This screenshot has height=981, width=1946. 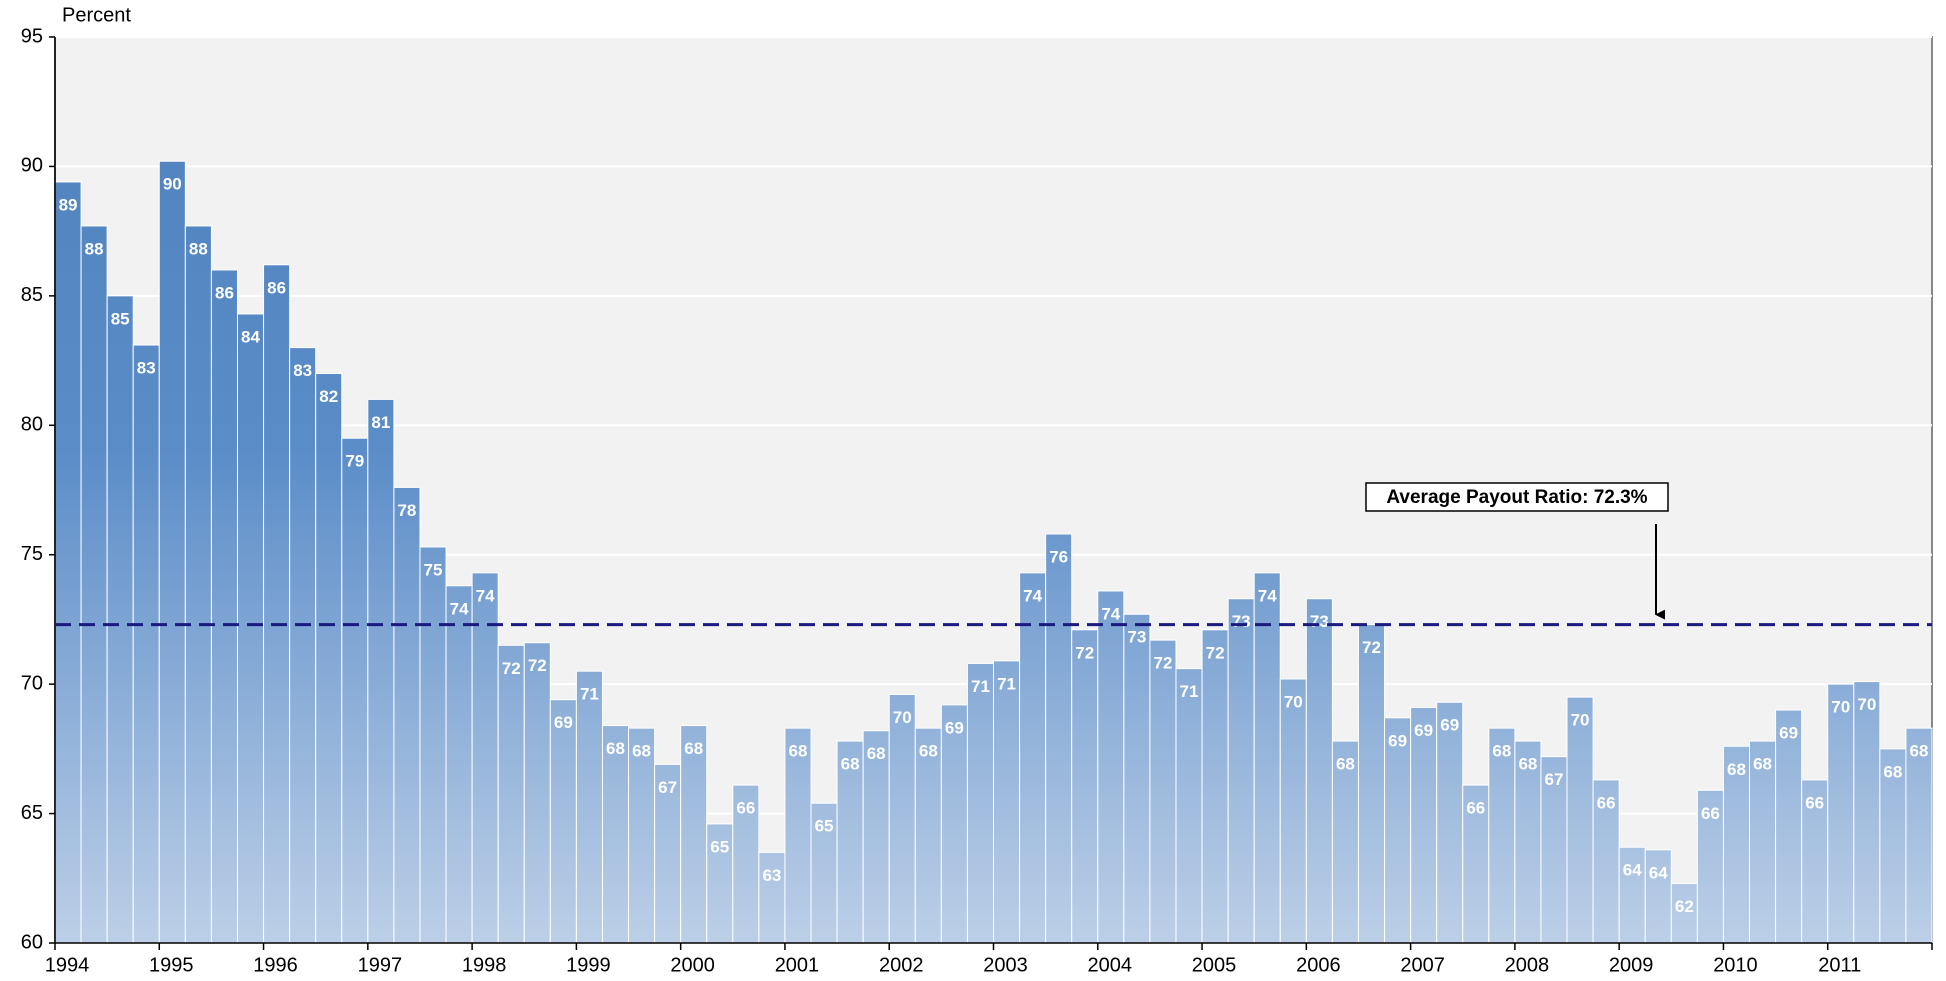 What do you see at coordinates (32, 36) in the screenshot?
I see `y-tick-label: 95` at bounding box center [32, 36].